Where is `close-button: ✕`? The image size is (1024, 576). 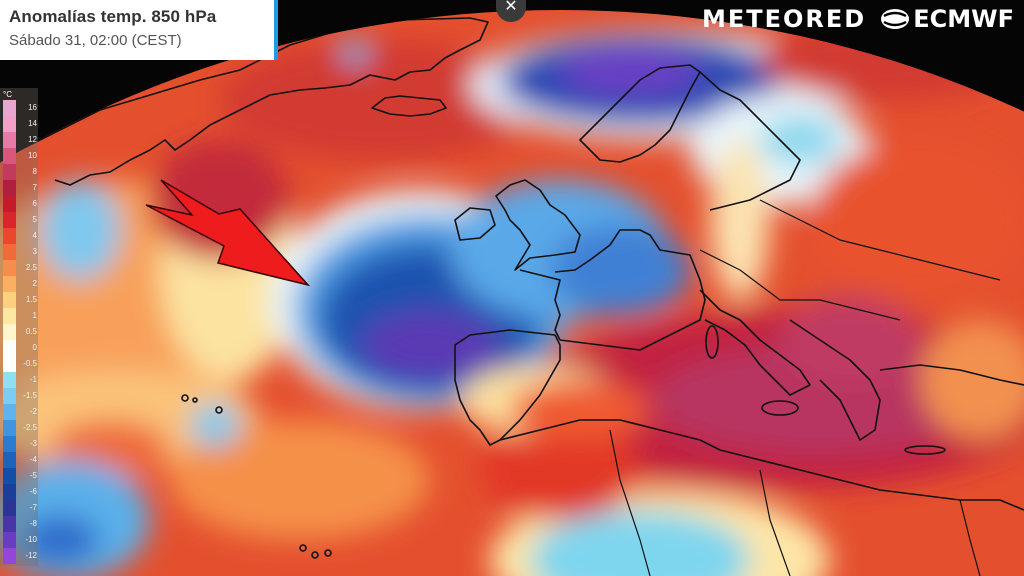
close-button: ✕ is located at coordinates (511, 11).